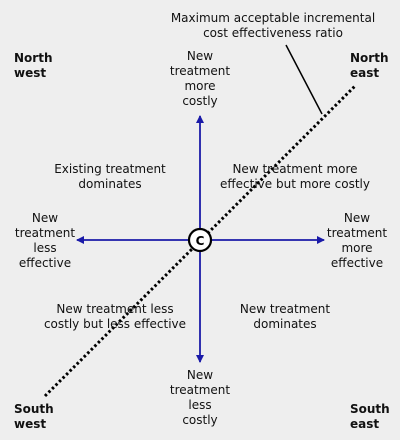 This screenshot has height=440, width=400. Describe the element at coordinates (369, 65) in the screenshot. I see `corner-north-east: North east` at that location.